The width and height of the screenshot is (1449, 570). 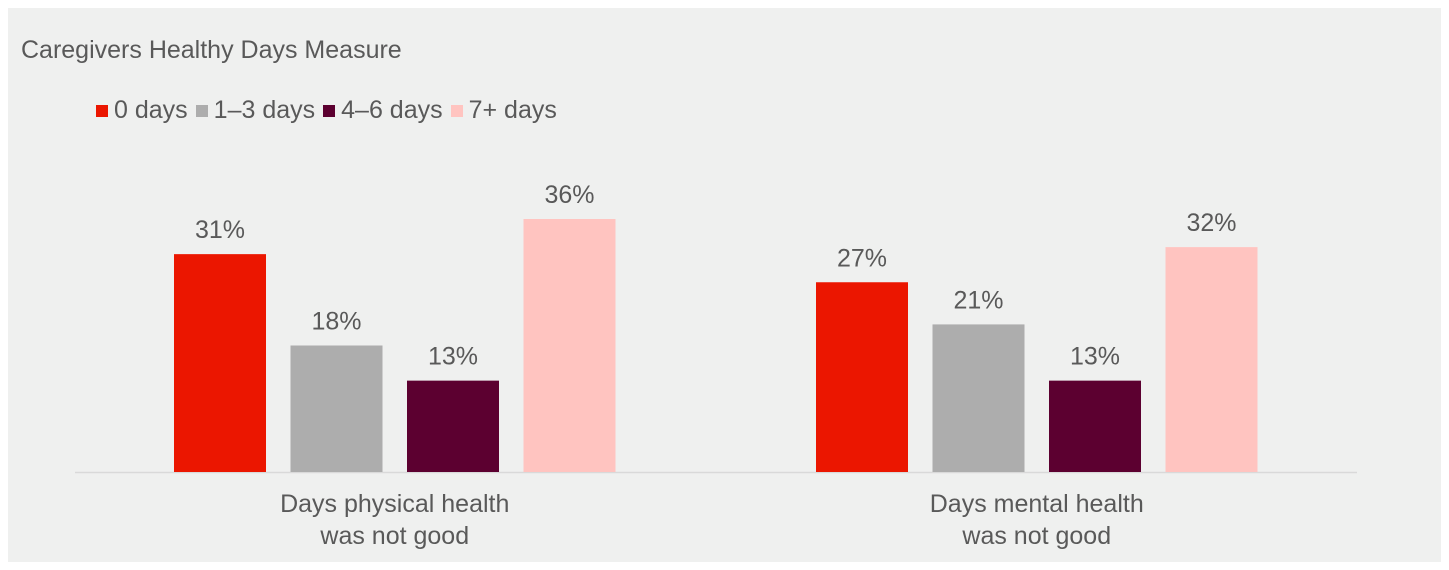 What do you see at coordinates (220, 230) in the screenshot?
I see `data-label: 31%` at bounding box center [220, 230].